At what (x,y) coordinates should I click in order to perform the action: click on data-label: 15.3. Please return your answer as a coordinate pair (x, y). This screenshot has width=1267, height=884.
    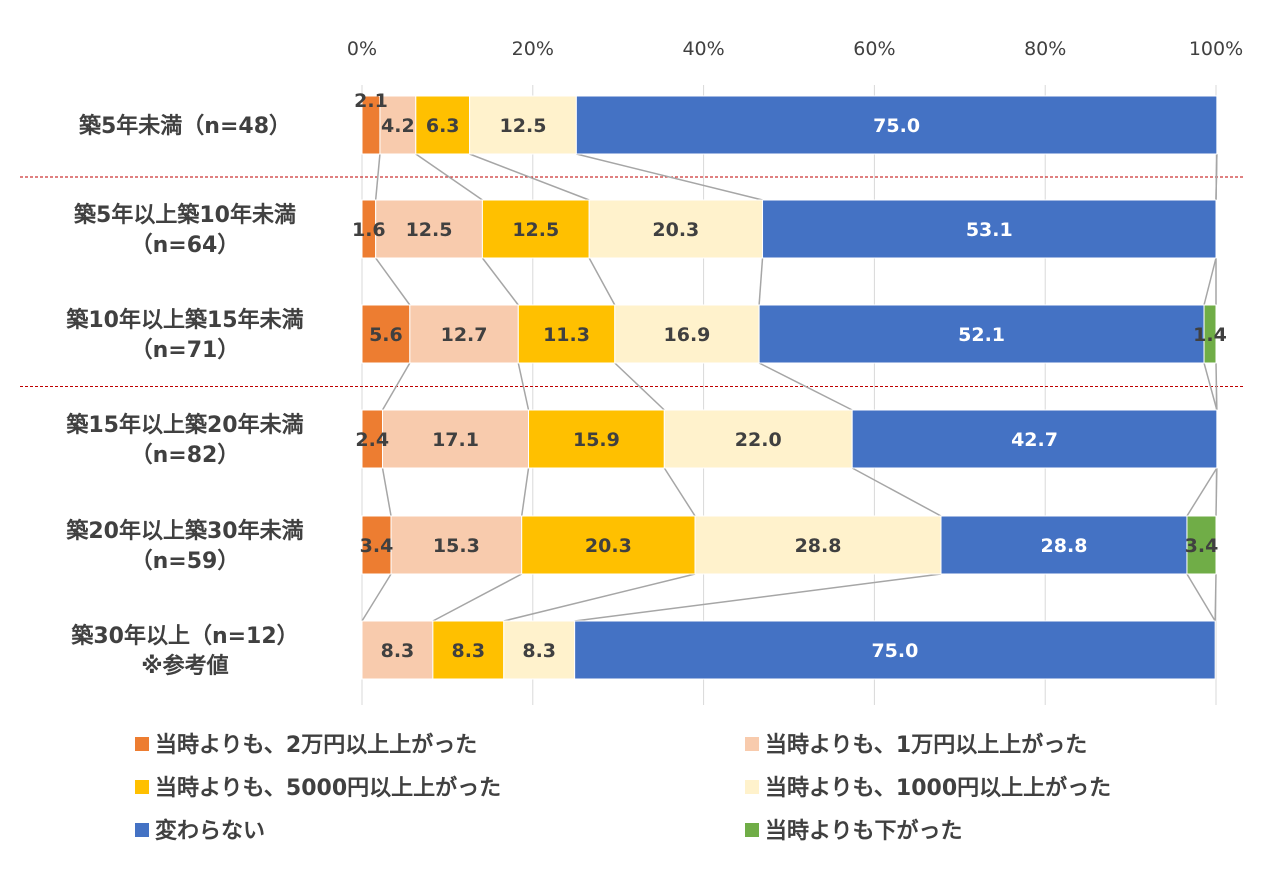
    Looking at the image, I should click on (456, 546).